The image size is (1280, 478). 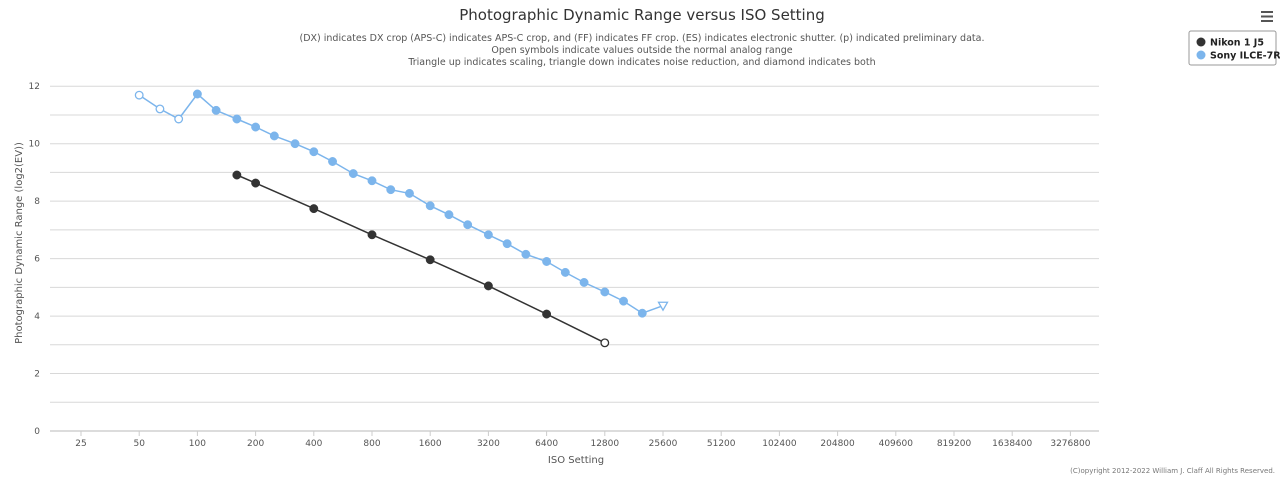 I want to click on legend-item-sony: Sony ILCE-7R, so click(x=1238, y=56).